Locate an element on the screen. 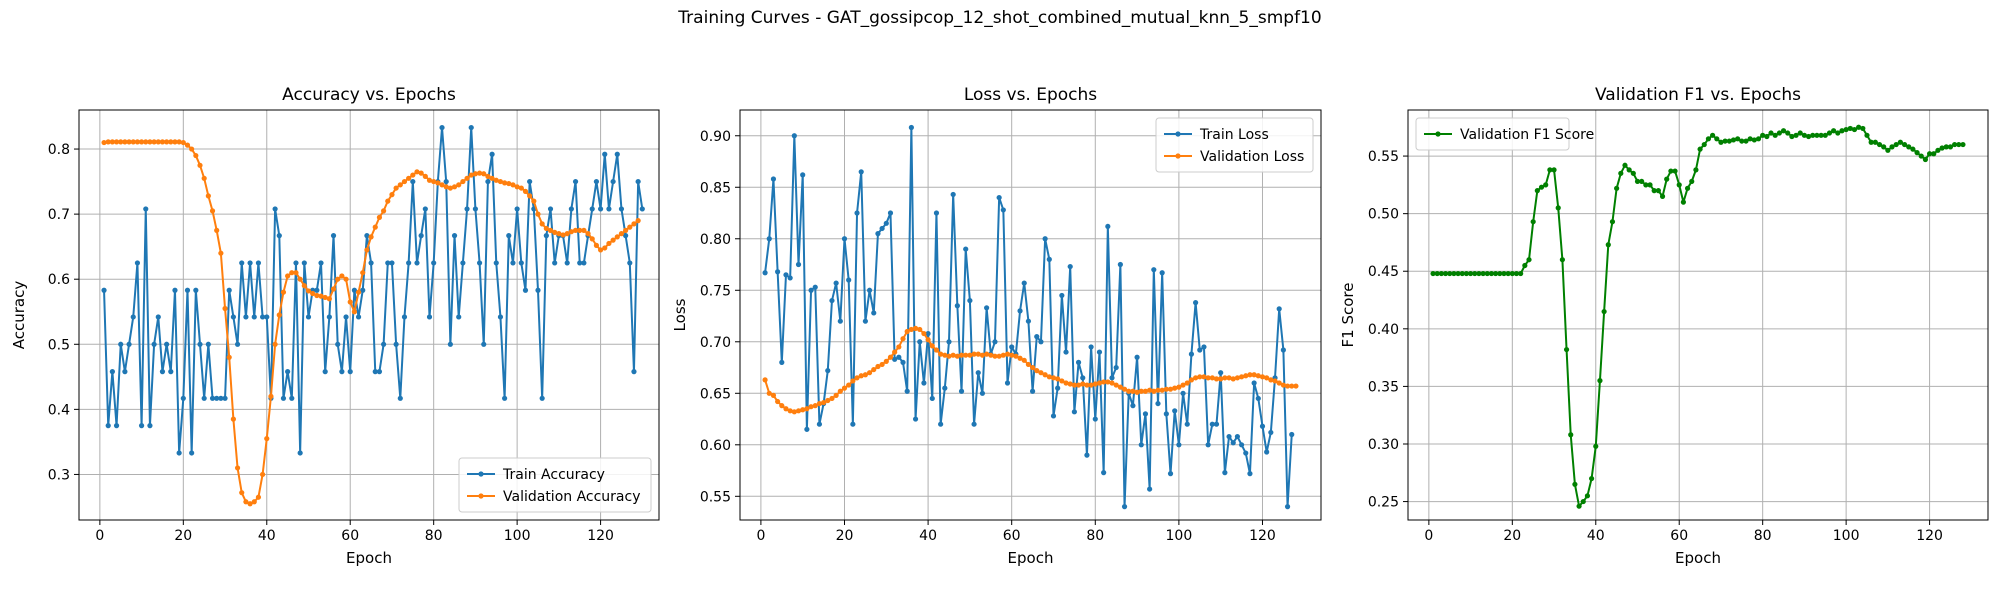 This screenshot has height=600, width=2000. y-tick-label: 0.70 is located at coordinates (715, 343).